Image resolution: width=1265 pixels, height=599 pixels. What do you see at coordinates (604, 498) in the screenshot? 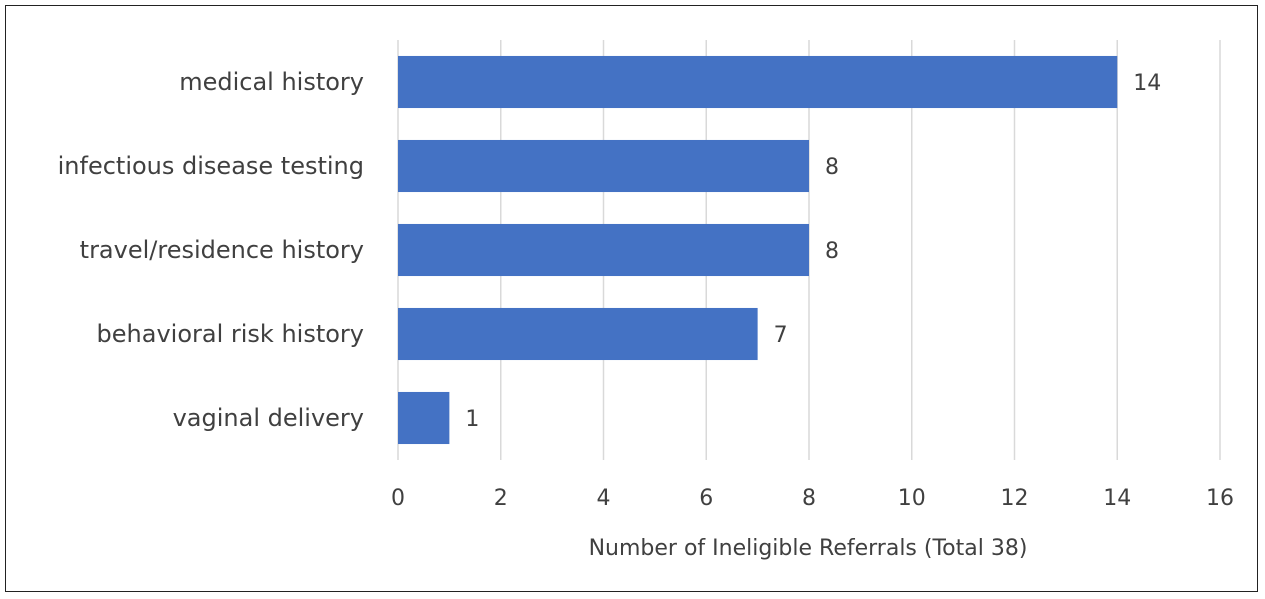
I see `x-tick-label: 4` at bounding box center [604, 498].